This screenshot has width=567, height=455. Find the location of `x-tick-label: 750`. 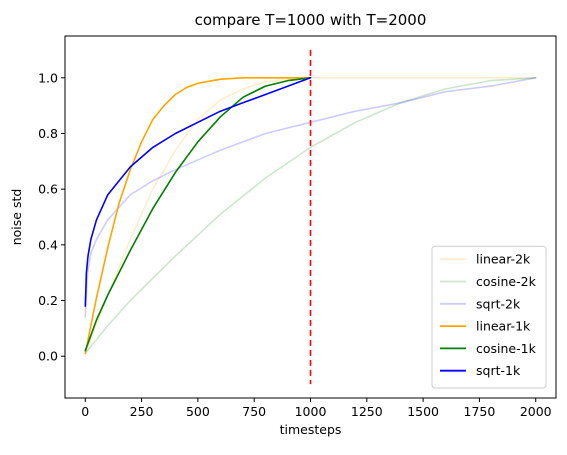

x-tick-label: 750 is located at coordinates (254, 411).